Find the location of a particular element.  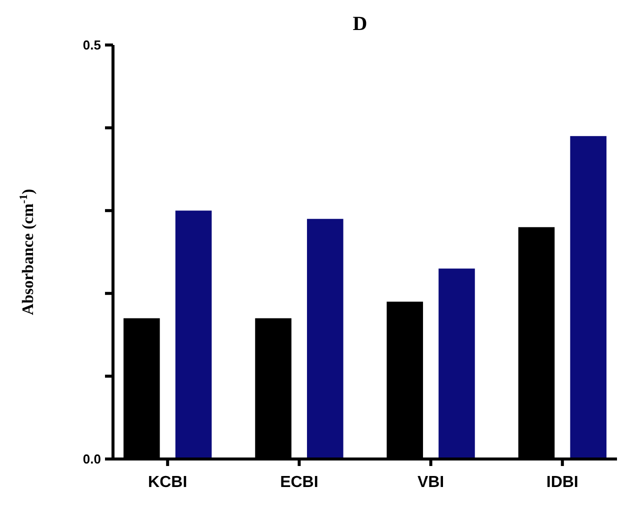

x-tick-label: VBI is located at coordinates (430, 482).